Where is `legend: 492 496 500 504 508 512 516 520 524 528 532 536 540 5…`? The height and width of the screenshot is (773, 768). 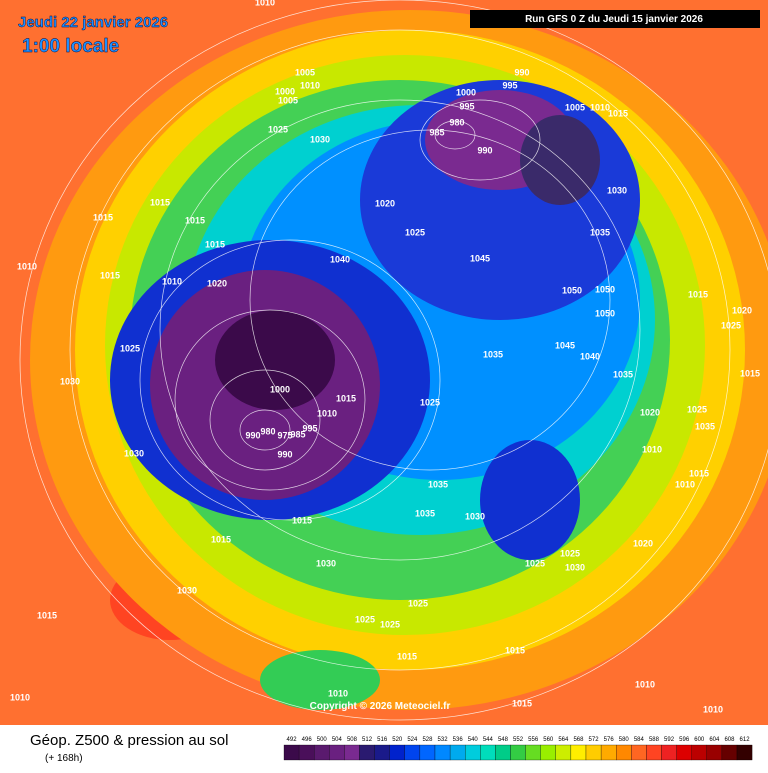
legend: 492 496 500 504 508 512 516 520 524 528 532 536 540 5… is located at coordinates (518, 749).